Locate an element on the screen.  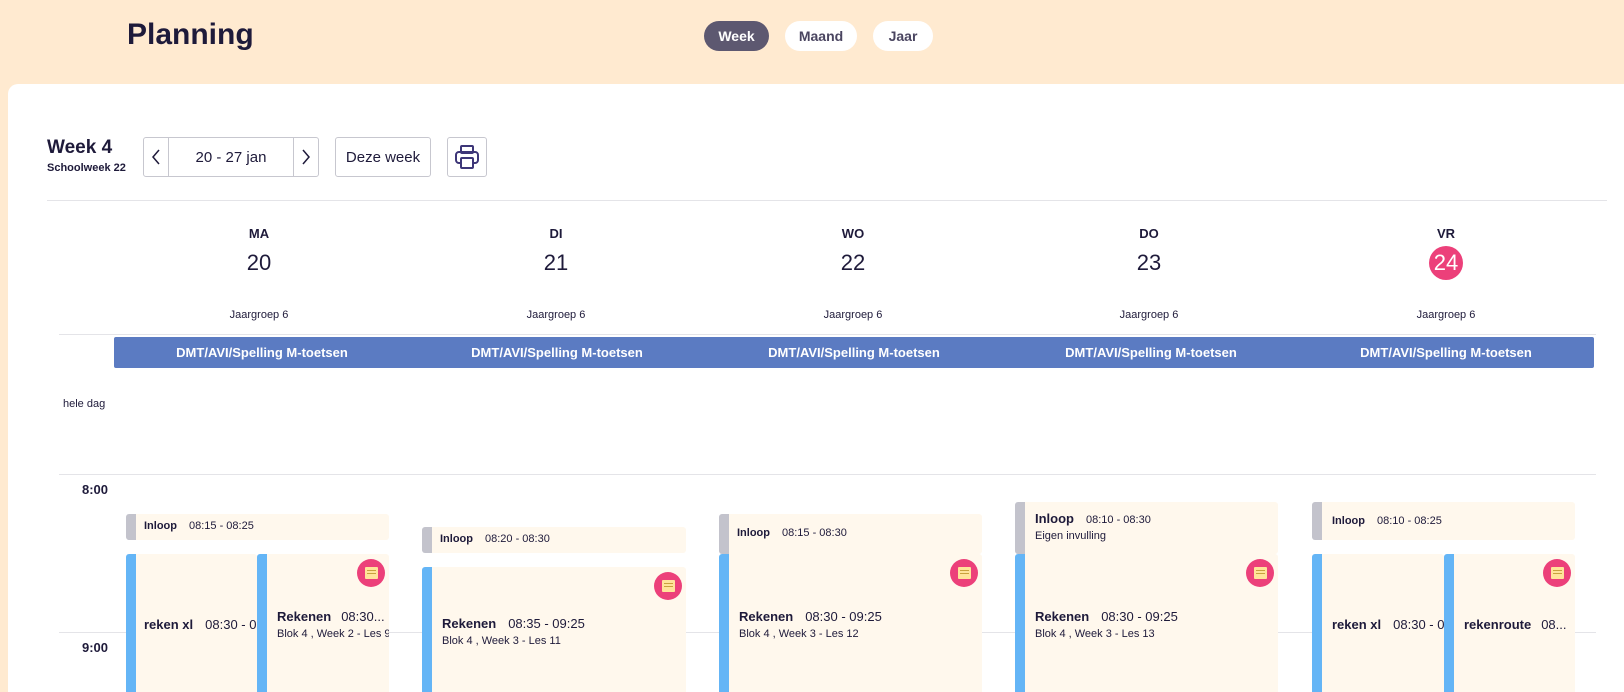
event-time: 08:15 - 08:25 is located at coordinates (221, 526).